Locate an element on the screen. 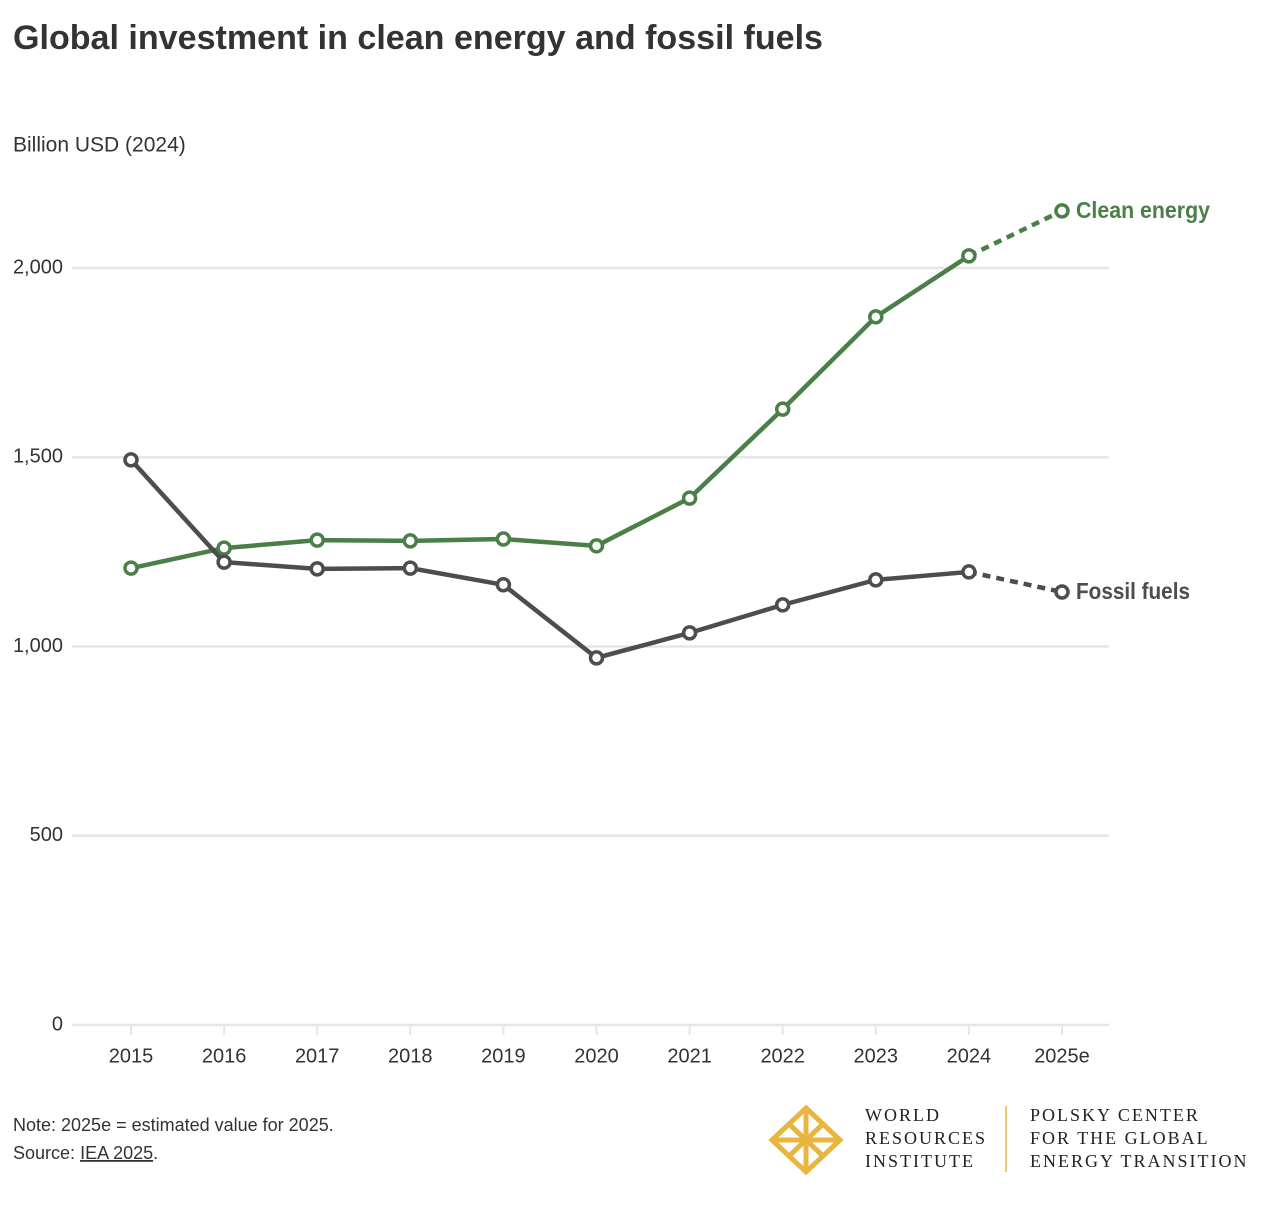 The height and width of the screenshot is (1216, 1264). source: Source: IEA 2025. is located at coordinates (85, 1153).